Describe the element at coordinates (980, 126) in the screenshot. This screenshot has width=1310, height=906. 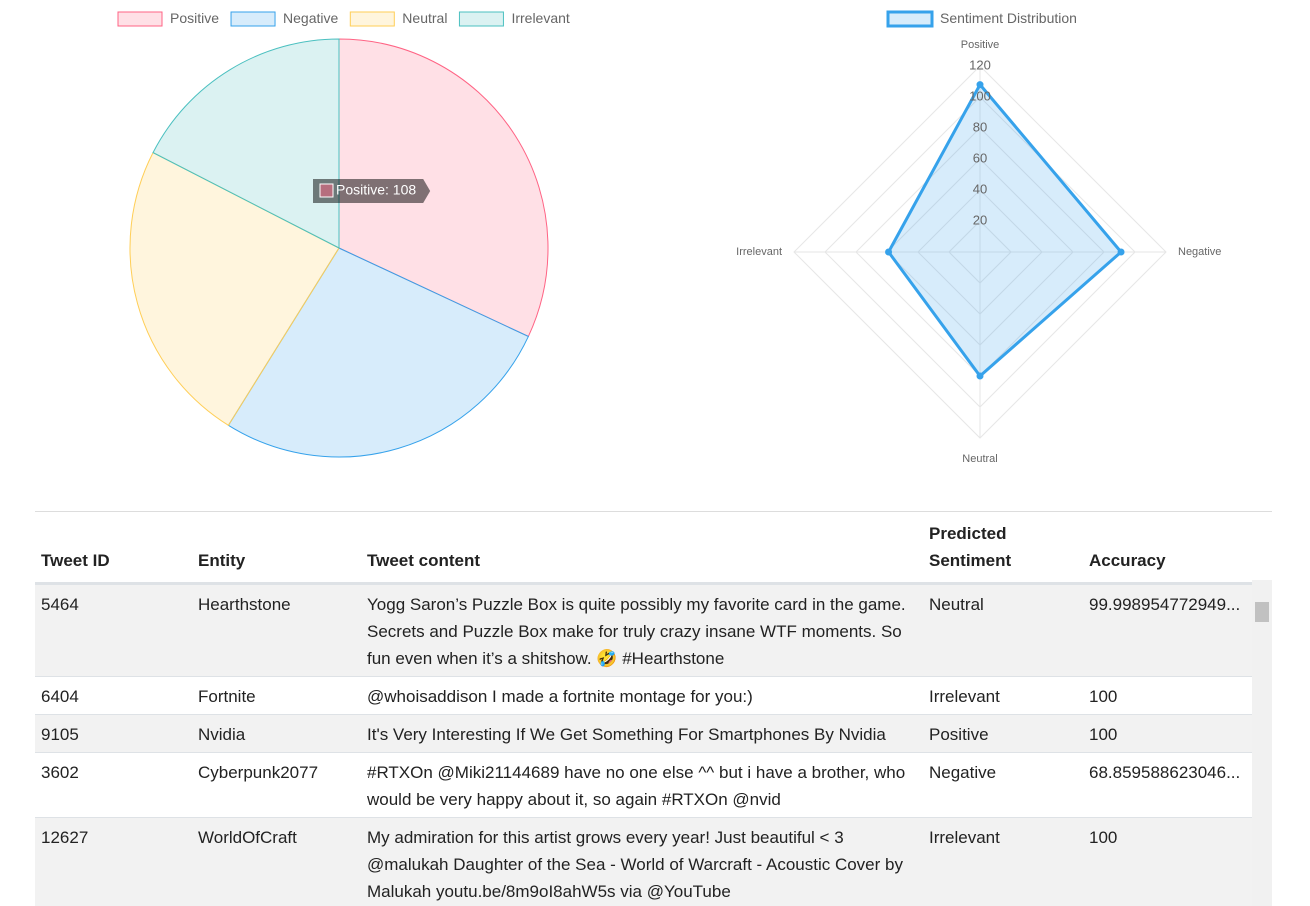
I see `r-tick-label: 80` at that location.